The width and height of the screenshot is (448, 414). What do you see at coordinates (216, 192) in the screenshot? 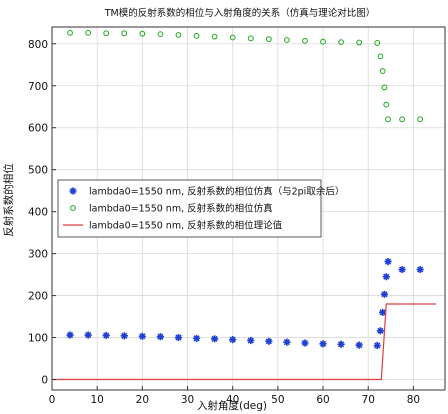
I see `legend-label-0: lambda0=1550 nm, 反射系数的相位仿真（与2pi取余后）` at bounding box center [216, 192].